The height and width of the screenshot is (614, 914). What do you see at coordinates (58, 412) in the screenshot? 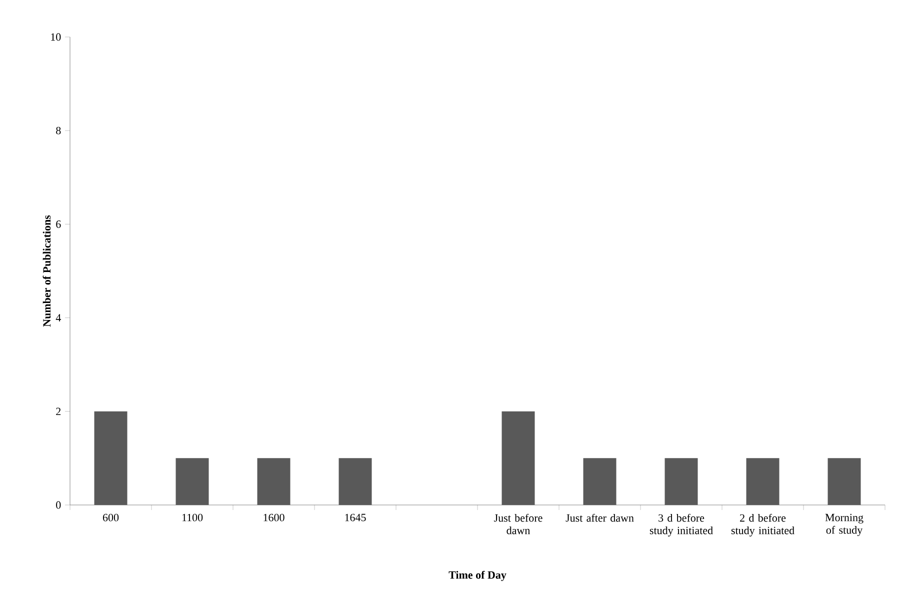
I see `y-tick-label: 2` at bounding box center [58, 412].